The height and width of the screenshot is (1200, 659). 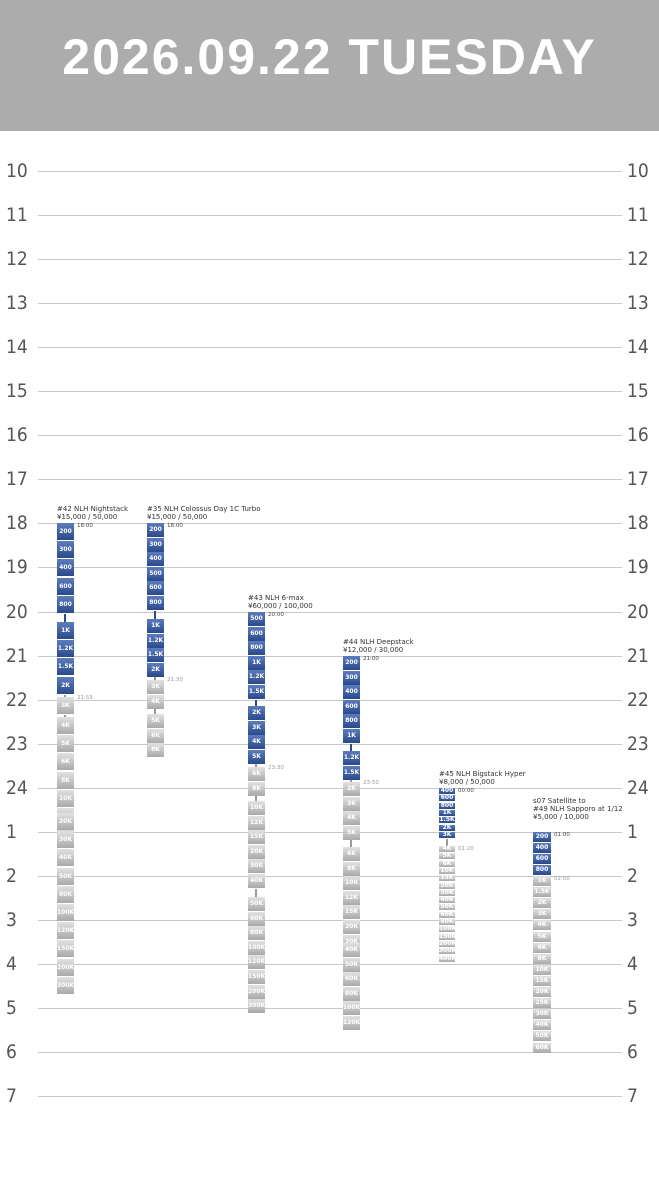 I want to click on event-title: #42 NLH Nightstack ¥15,000 / 50,000, so click(x=92, y=513).